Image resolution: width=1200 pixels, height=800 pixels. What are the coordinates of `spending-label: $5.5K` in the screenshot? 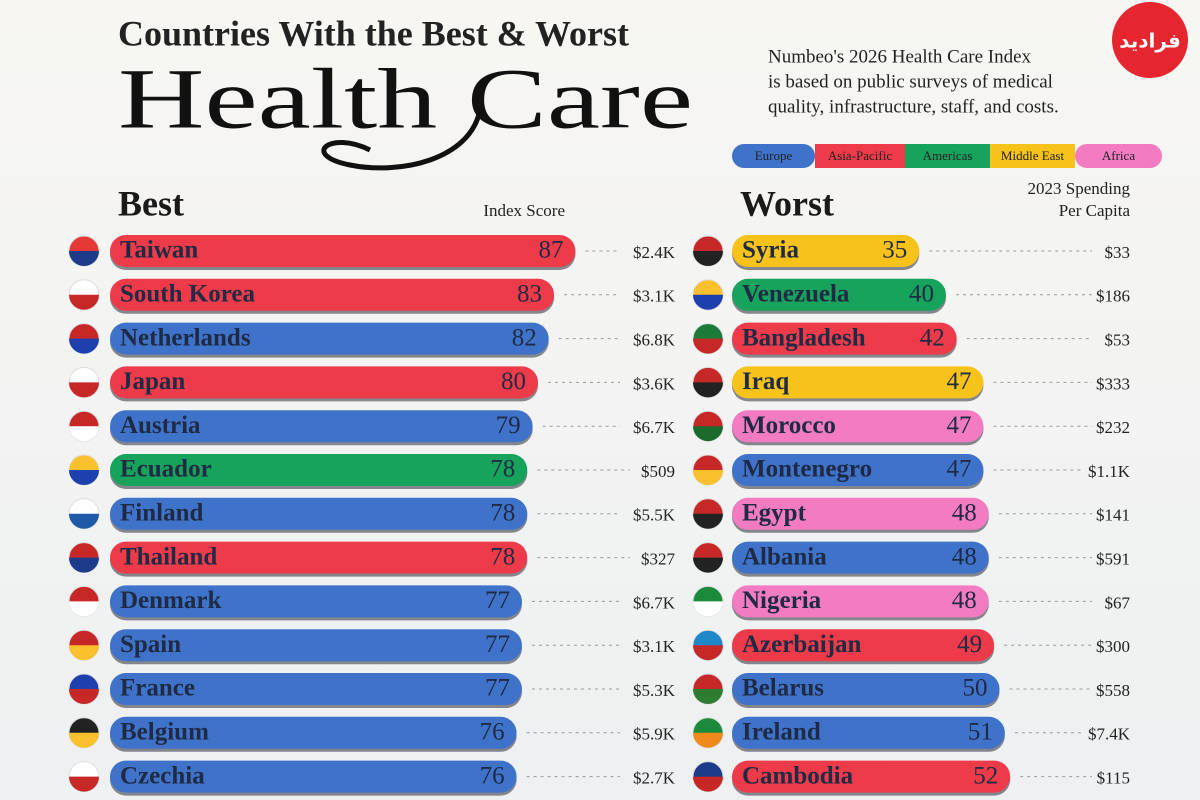 It's located at (654, 515).